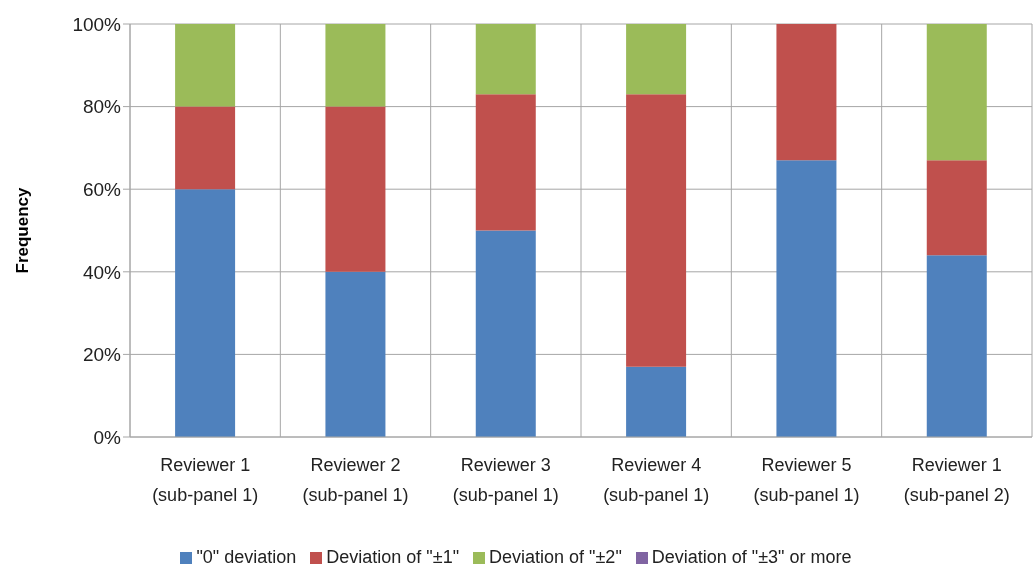  Describe the element at coordinates (393, 557) in the screenshot. I see `legend-label: Deviation of "±1"` at that location.